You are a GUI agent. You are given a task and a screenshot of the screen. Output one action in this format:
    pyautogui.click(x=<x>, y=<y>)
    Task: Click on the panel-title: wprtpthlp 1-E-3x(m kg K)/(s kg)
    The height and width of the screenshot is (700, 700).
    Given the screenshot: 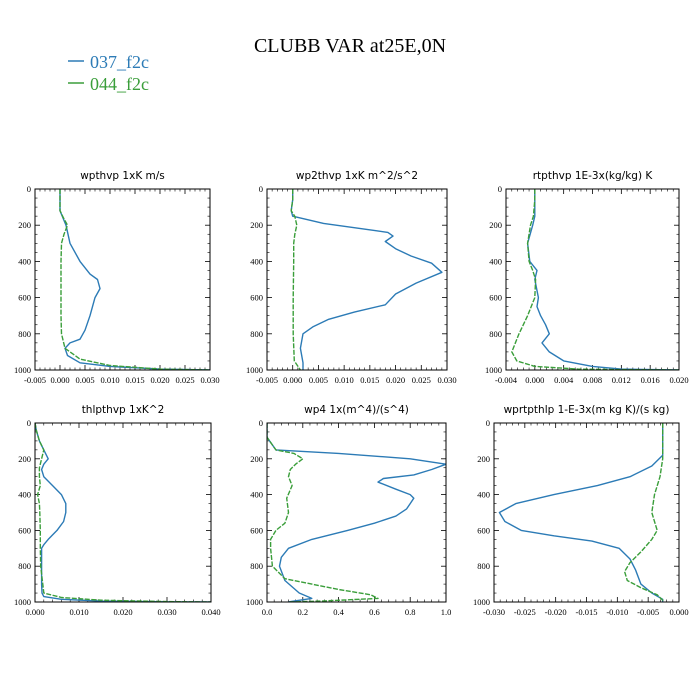 What is the action you would take?
    pyautogui.click(x=587, y=410)
    